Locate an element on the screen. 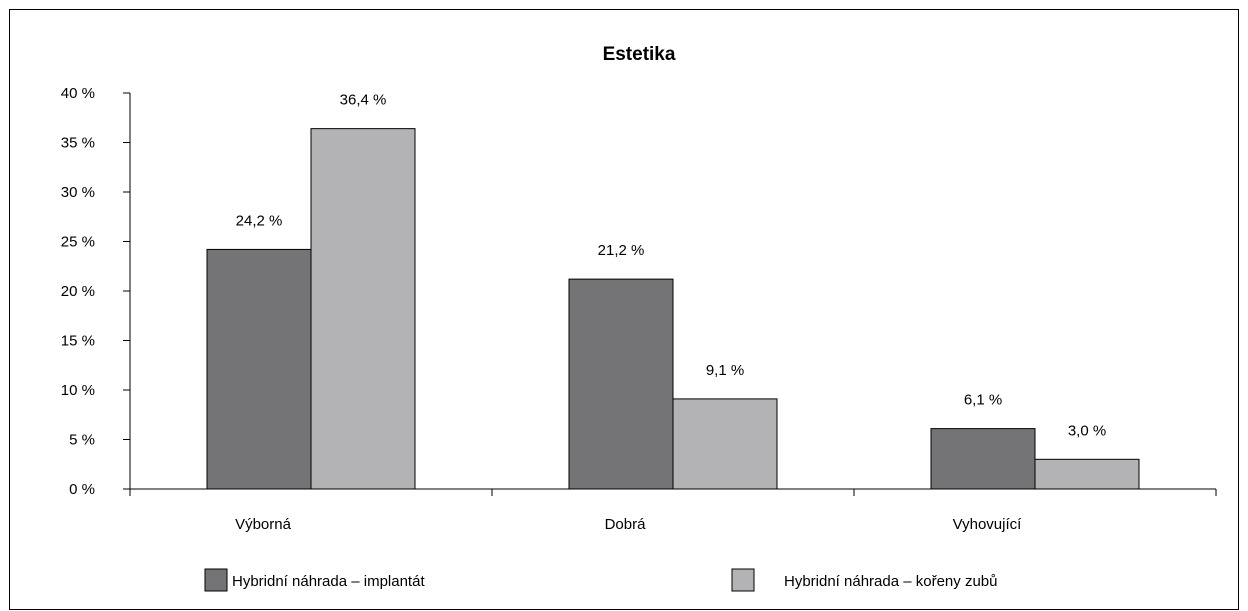 The image size is (1248, 611). y-tick-label: 25 % is located at coordinates (78, 242).